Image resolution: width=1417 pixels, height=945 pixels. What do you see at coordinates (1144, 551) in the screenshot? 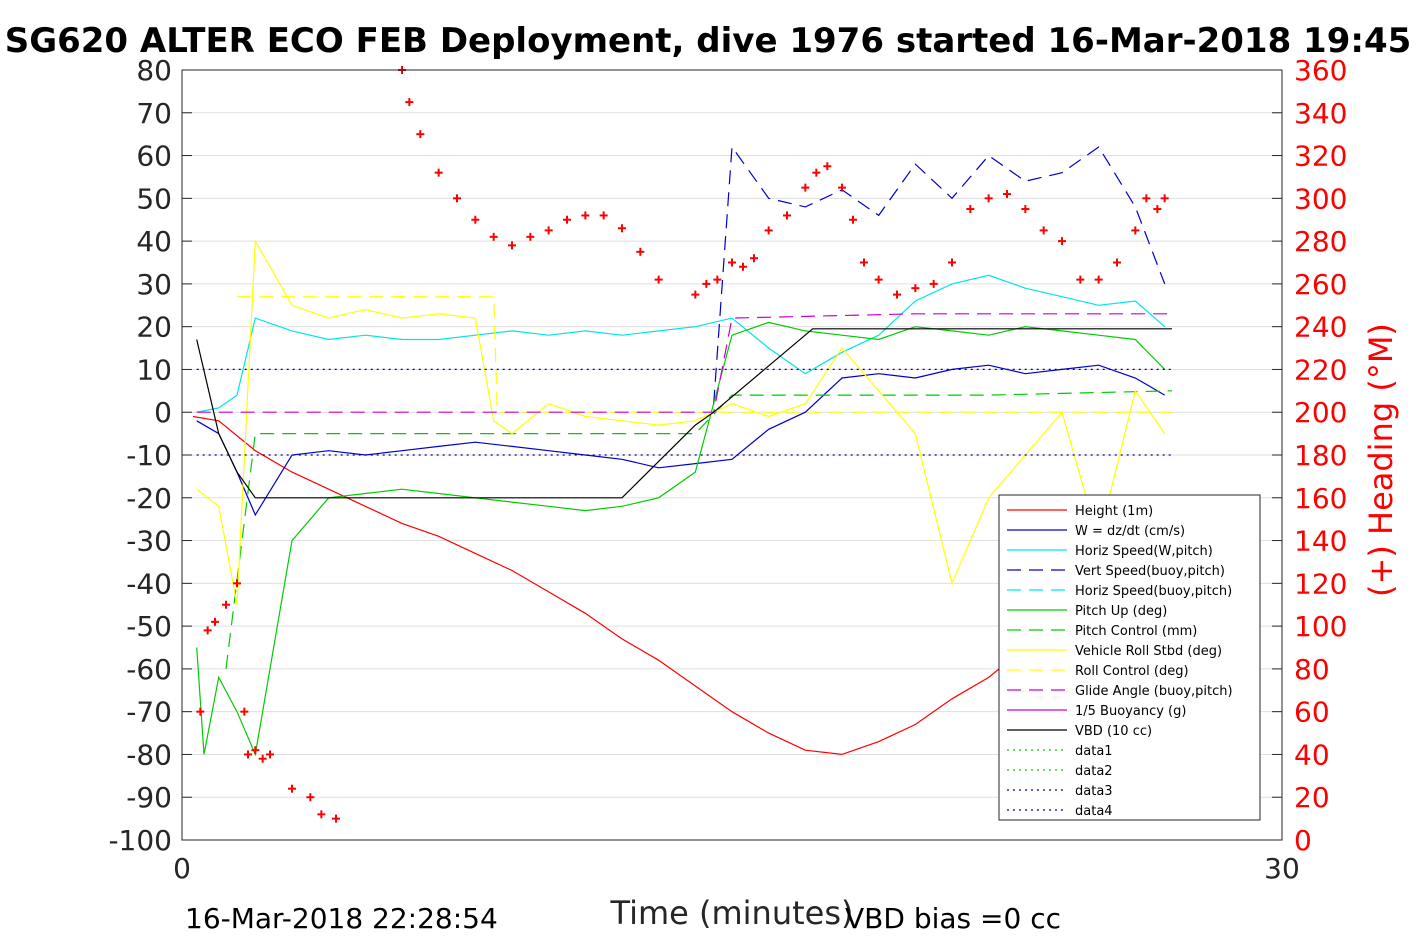
I see `legend-label: Horiz Speed(W,pitch)` at bounding box center [1144, 551].